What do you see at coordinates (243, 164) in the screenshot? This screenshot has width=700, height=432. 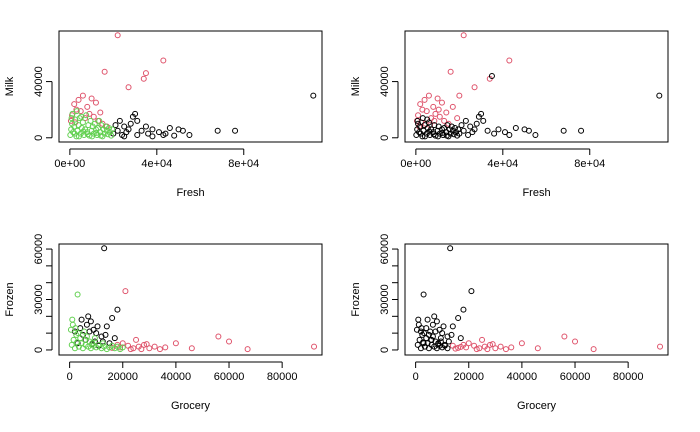 I see `x-tick-label: 8e+04` at bounding box center [243, 164].